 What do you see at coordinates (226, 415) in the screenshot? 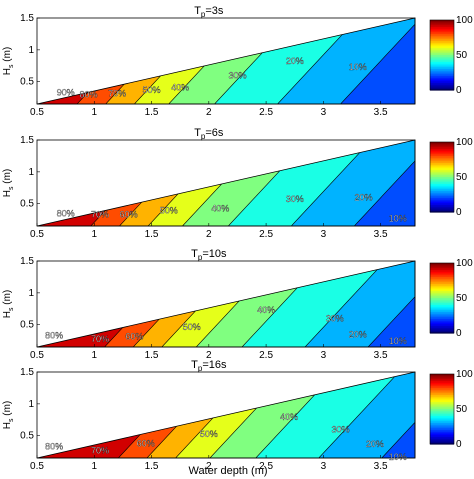
I see `axes-frame` at bounding box center [226, 415].